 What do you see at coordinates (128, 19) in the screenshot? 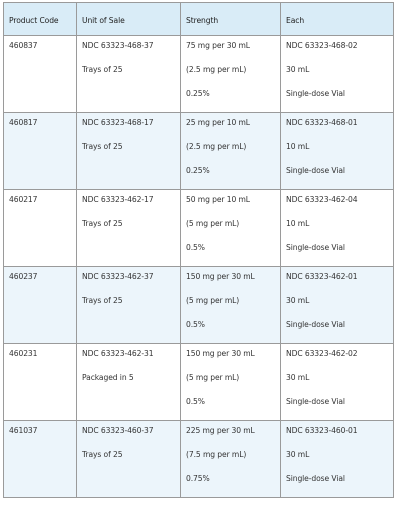
I see `header-unit-of-sale: Unit of Sale` at bounding box center [128, 19].